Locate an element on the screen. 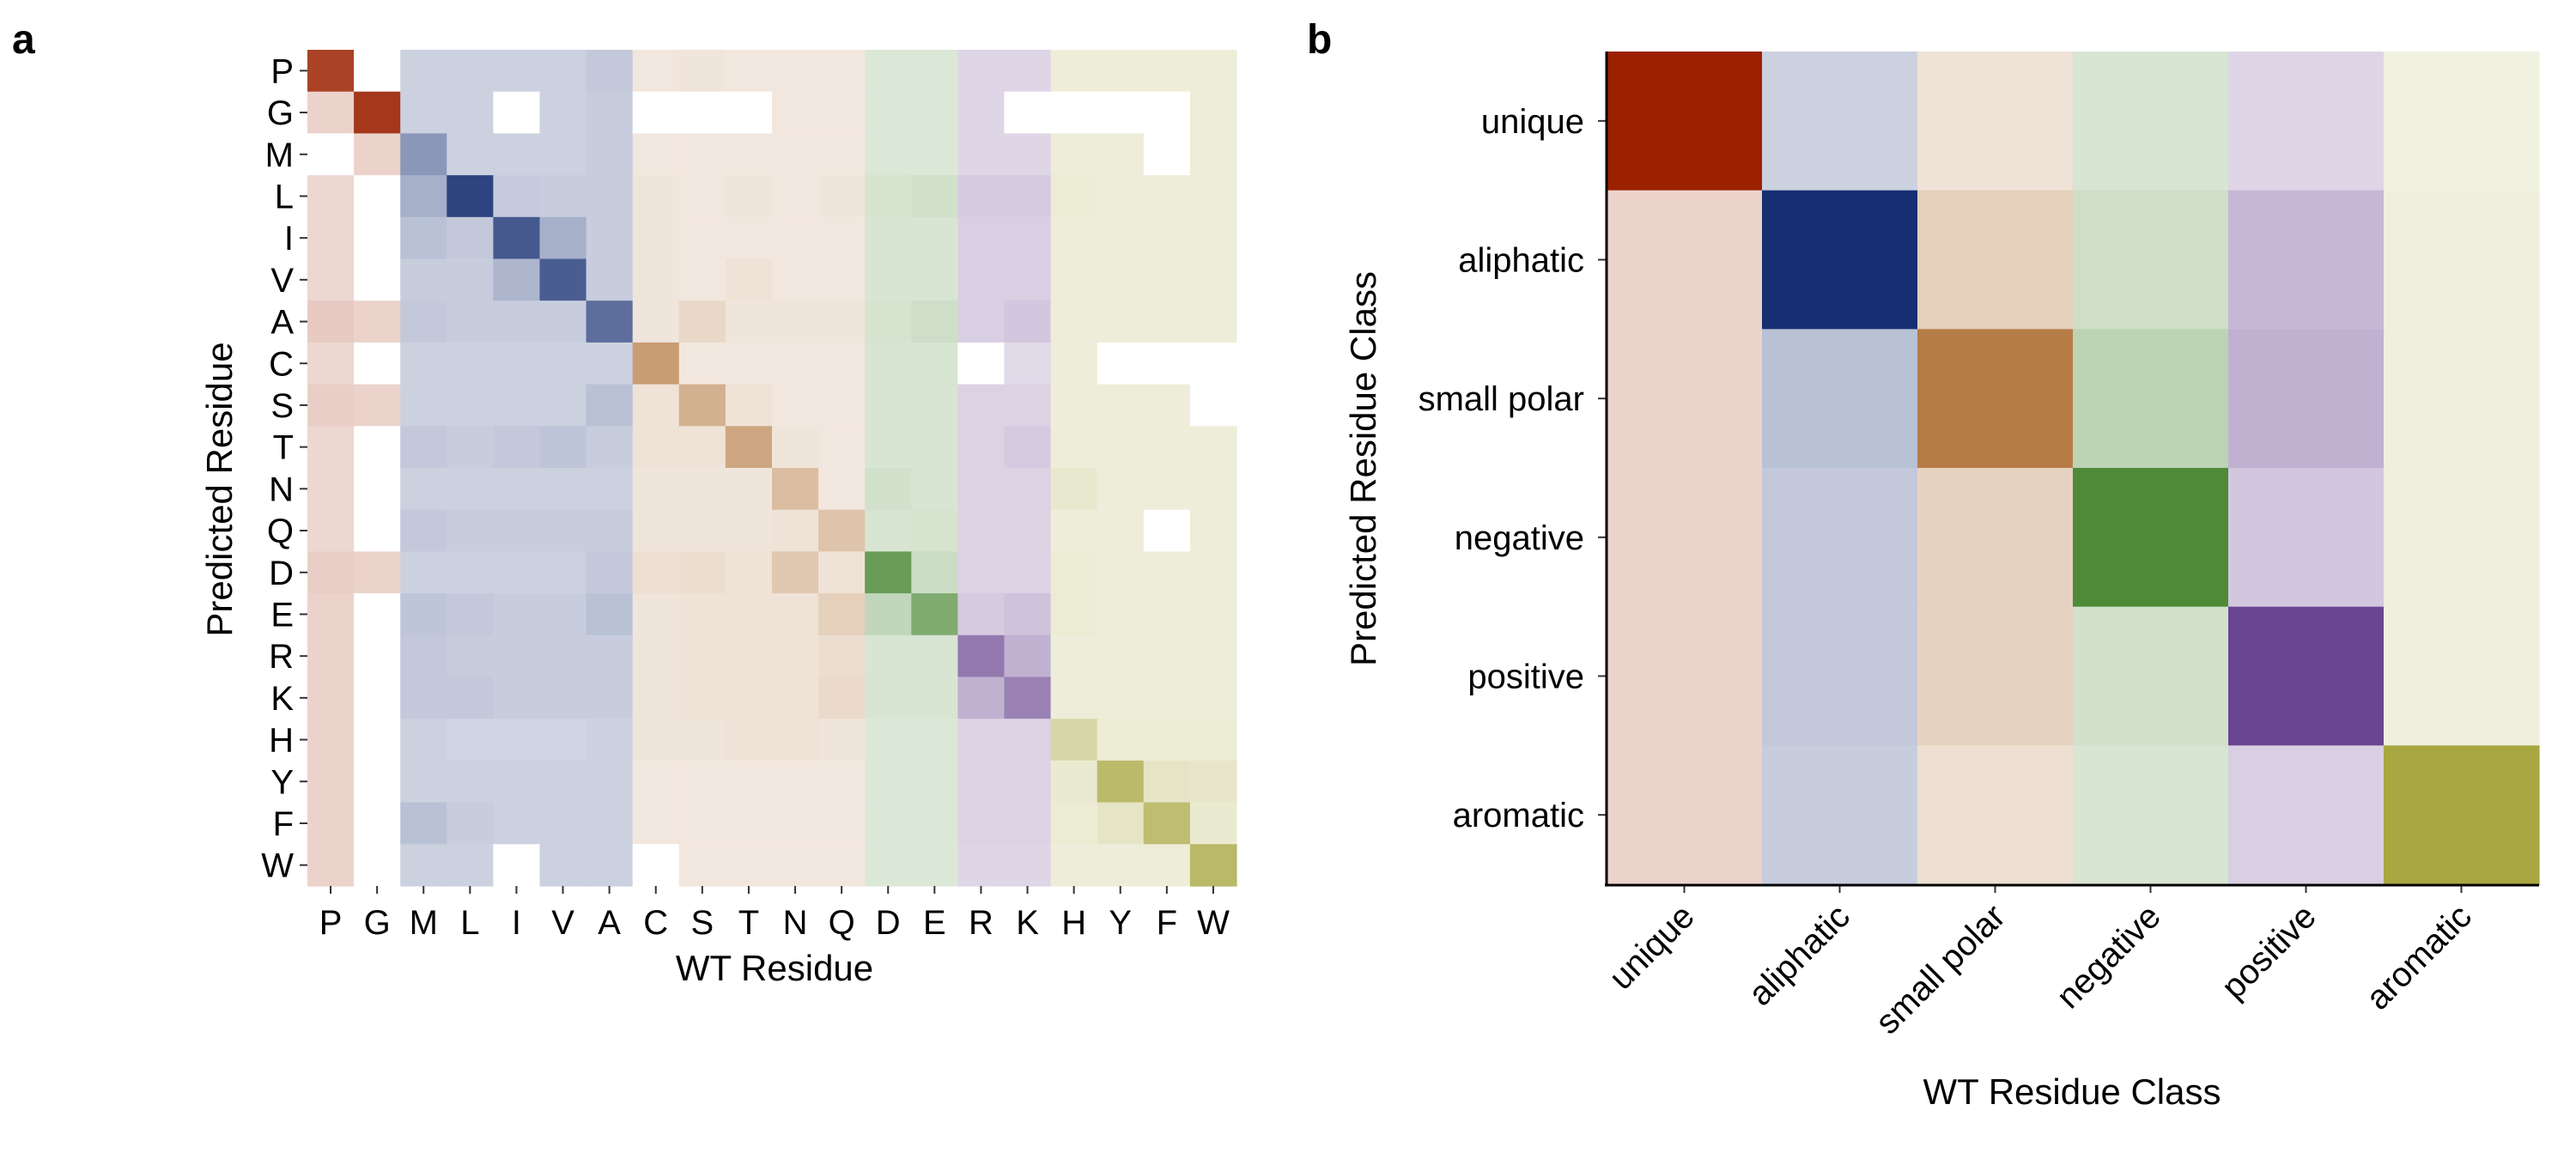 This screenshot has height=1159, width=2576. heatmap-cell-c-c is located at coordinates (656, 364).